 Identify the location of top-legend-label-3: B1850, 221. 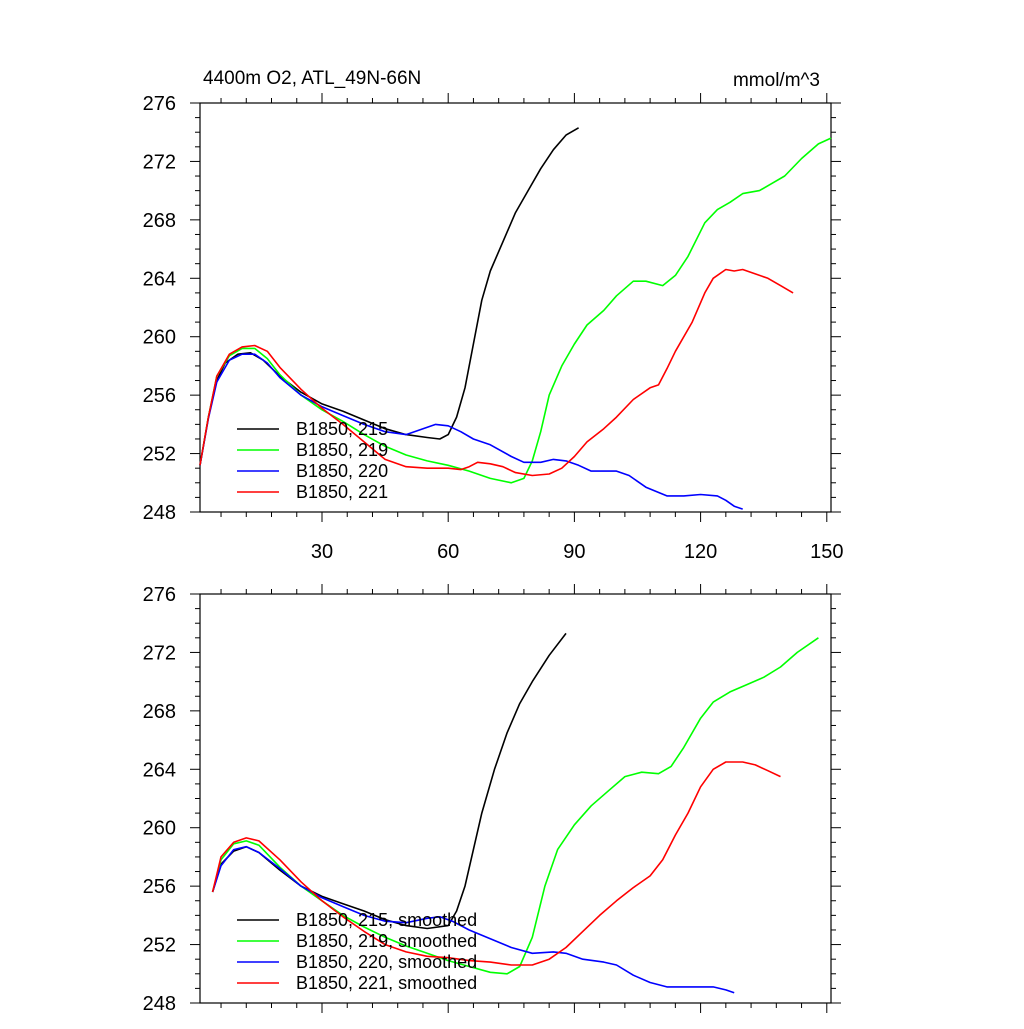
(342, 492).